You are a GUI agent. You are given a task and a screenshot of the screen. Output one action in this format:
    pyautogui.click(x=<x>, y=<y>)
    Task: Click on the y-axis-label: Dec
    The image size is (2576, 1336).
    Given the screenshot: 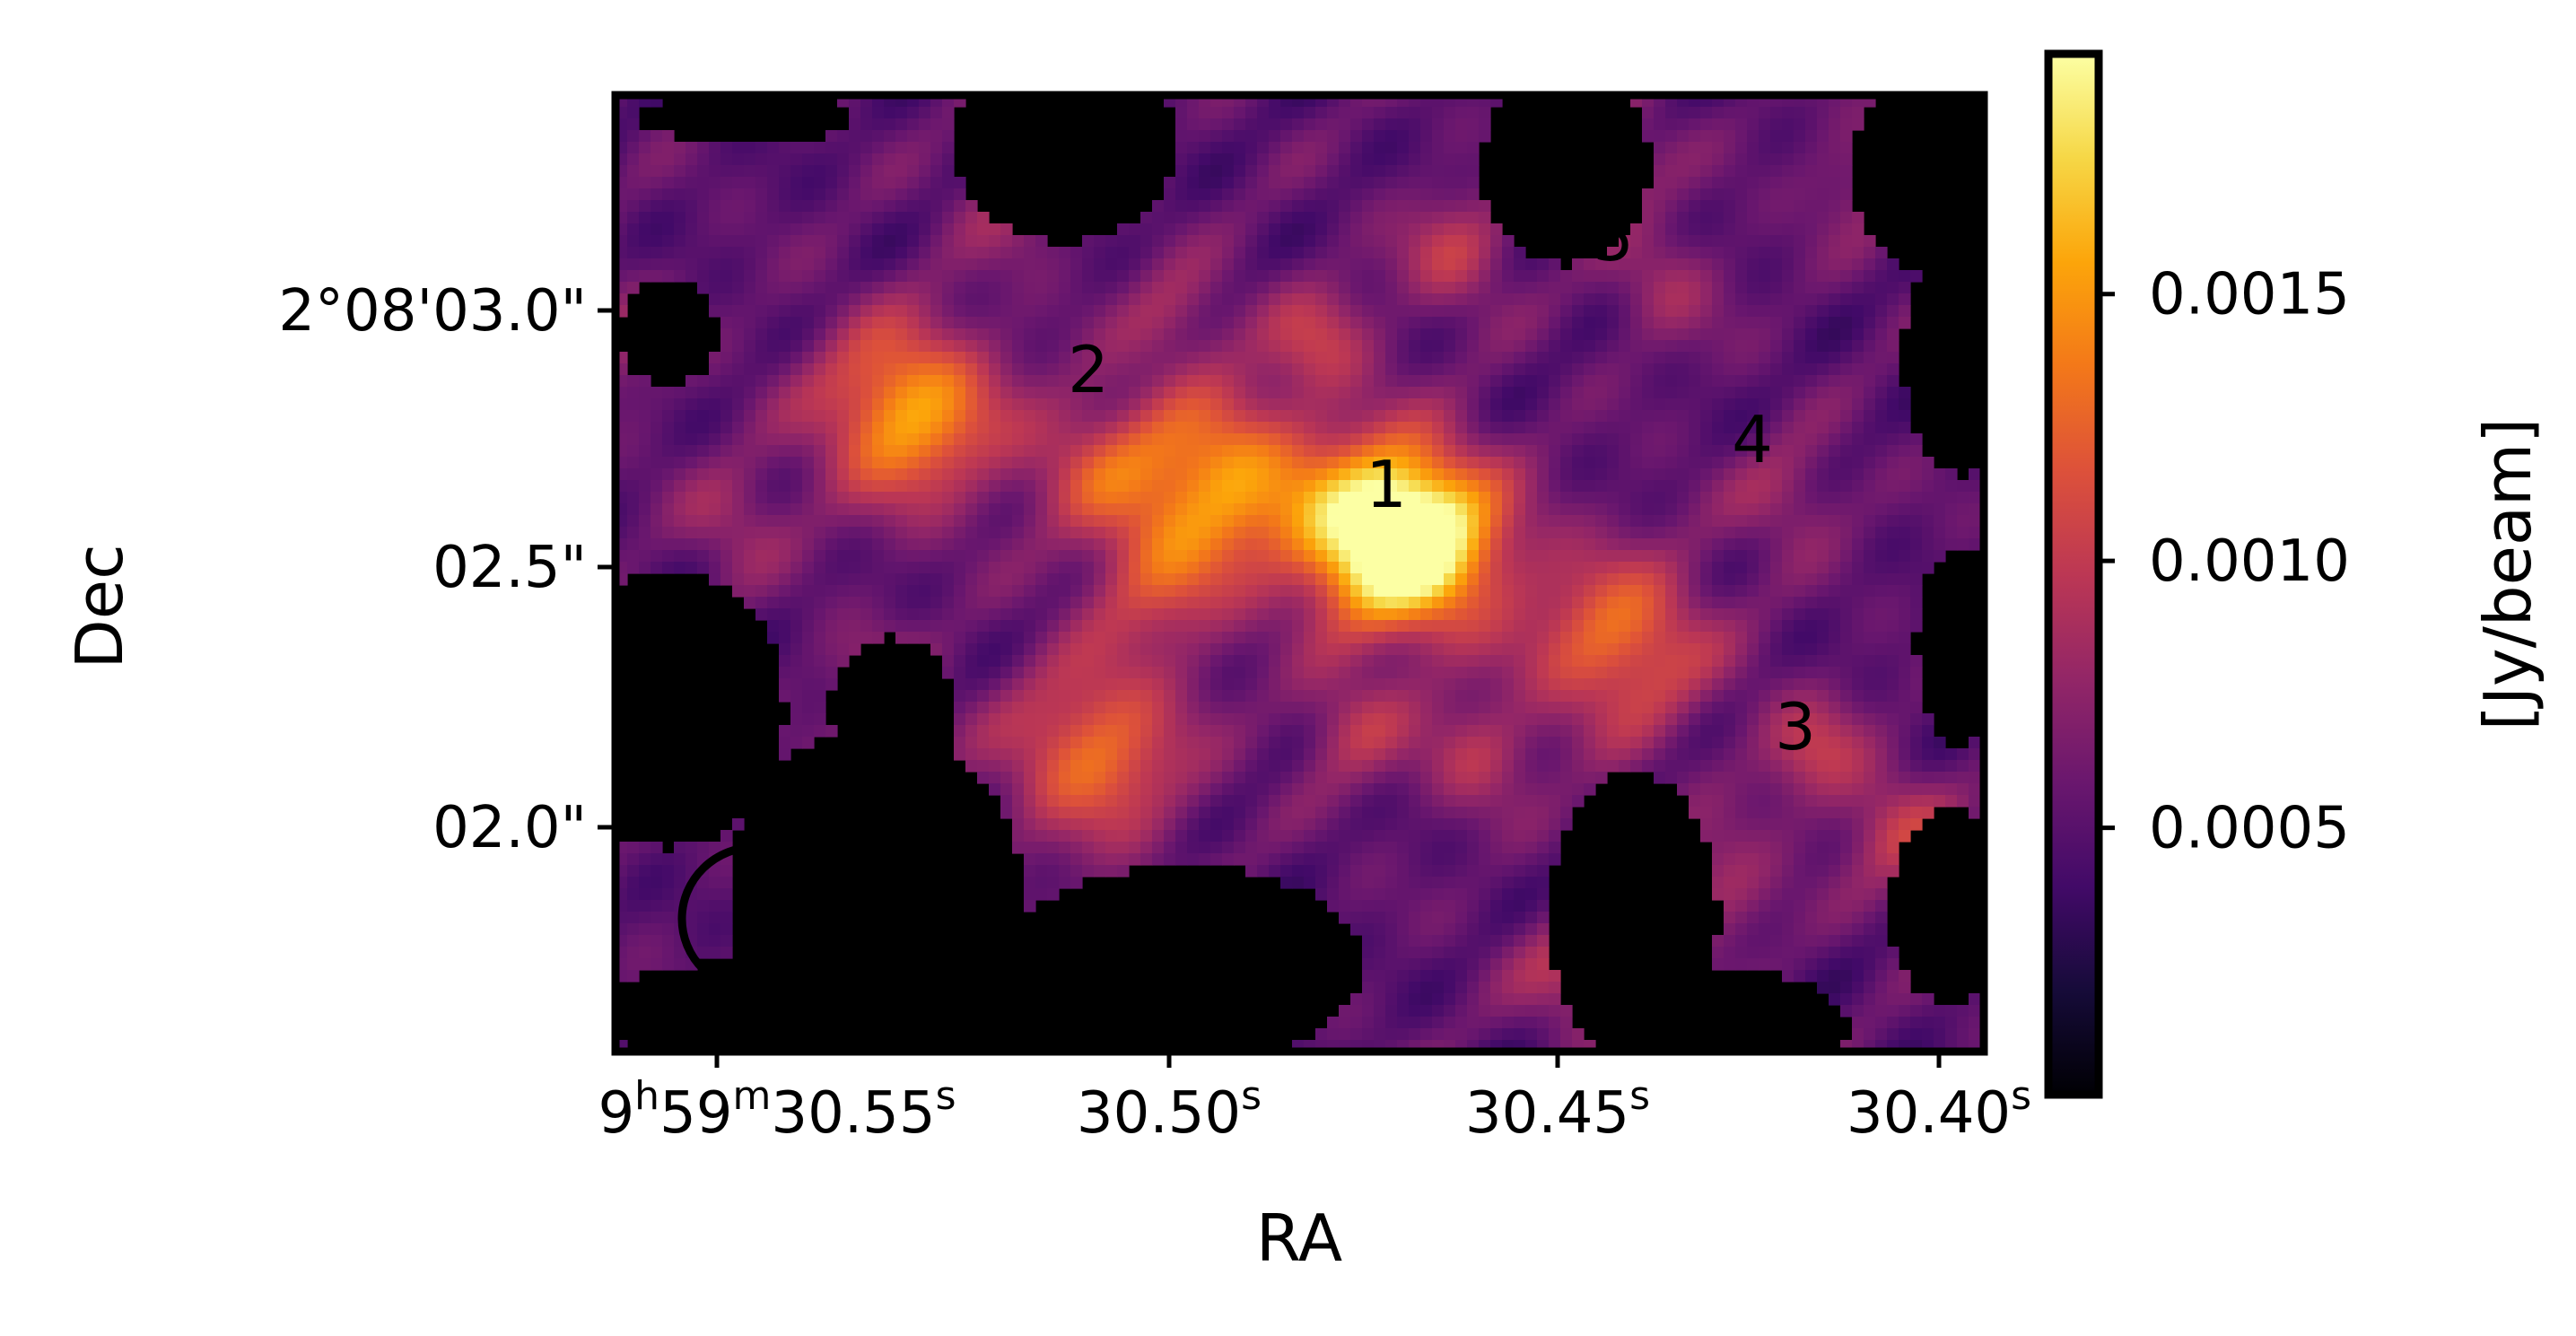 What is the action you would take?
    pyautogui.click(x=100, y=606)
    